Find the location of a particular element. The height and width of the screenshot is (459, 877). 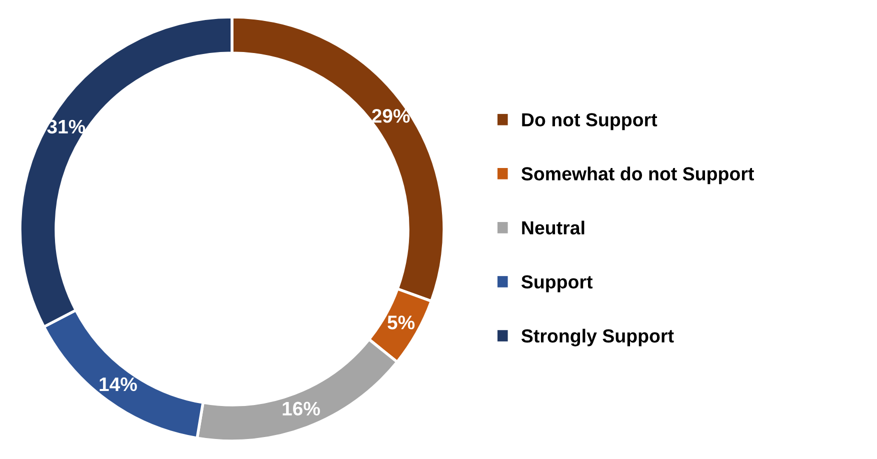

legend-label: Neutral is located at coordinates (553, 227).